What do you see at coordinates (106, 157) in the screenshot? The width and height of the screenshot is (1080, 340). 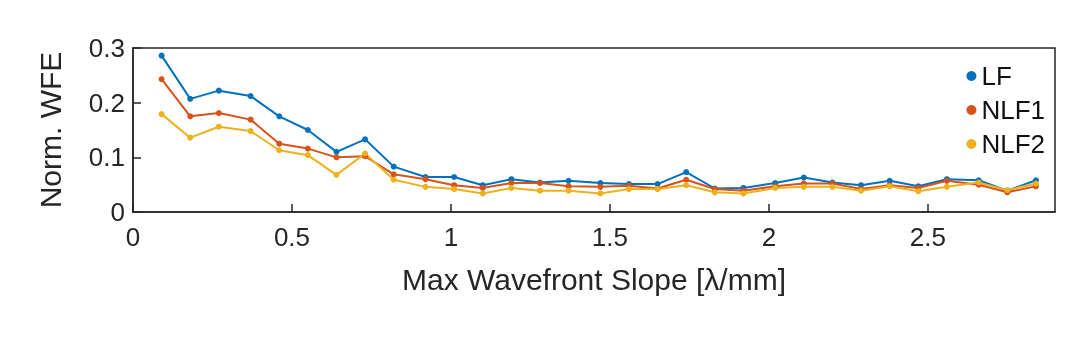 I see `y-tick-label: 0.1` at bounding box center [106, 157].